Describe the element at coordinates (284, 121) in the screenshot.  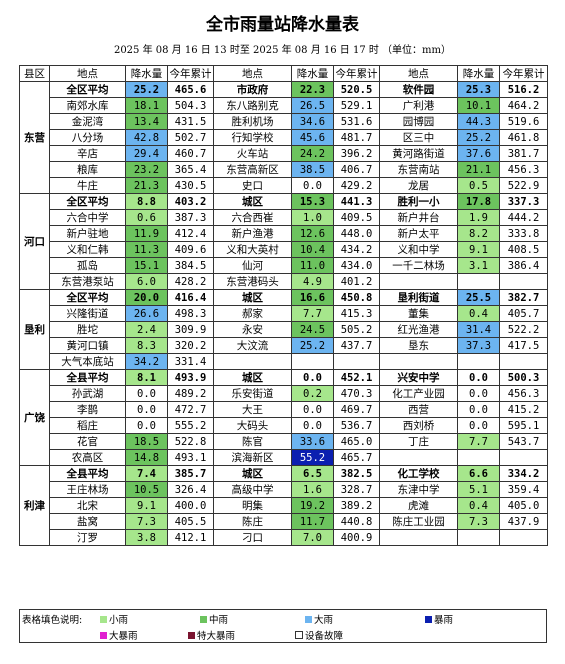
I see `table-row: 金泥湾 13.4 431.5 胜利机场 34.6 531.6 园博园 44.3 519.6` at that location.